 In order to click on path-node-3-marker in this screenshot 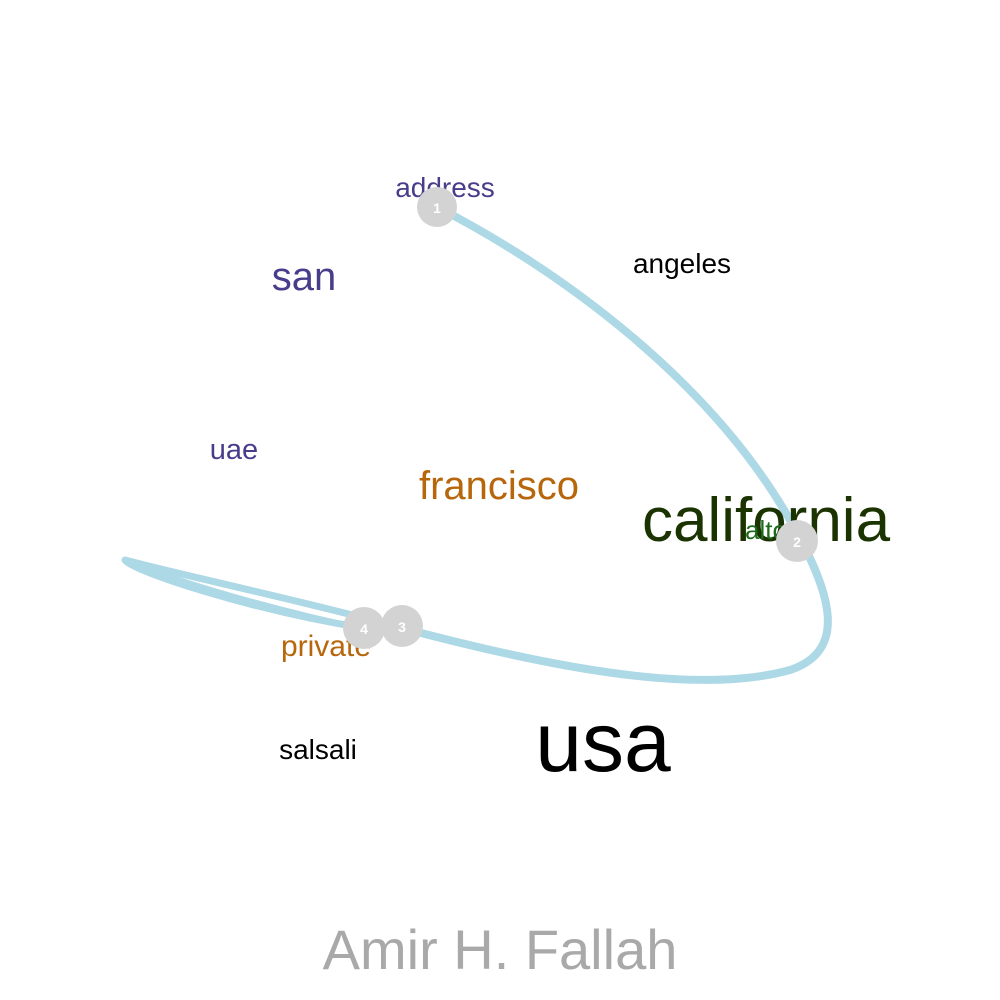, I will do `click(402, 626)`.